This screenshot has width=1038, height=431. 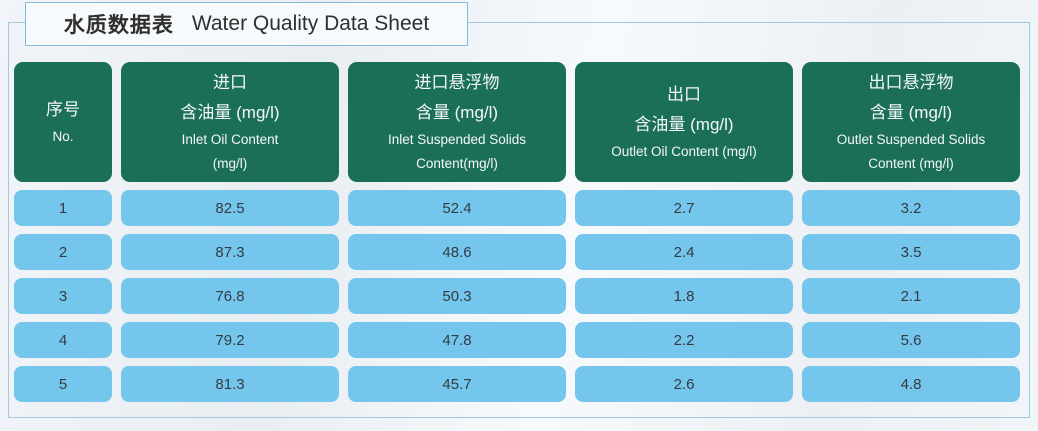 I want to click on cell-row4-outlet-ss: 5.6, so click(x=911, y=340).